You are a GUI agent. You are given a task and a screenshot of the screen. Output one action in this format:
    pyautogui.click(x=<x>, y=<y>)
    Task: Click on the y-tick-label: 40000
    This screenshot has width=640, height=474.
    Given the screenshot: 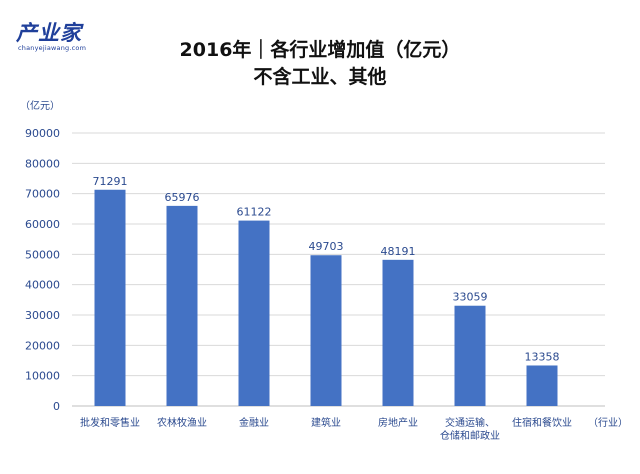 What is the action you would take?
    pyautogui.click(x=42, y=285)
    